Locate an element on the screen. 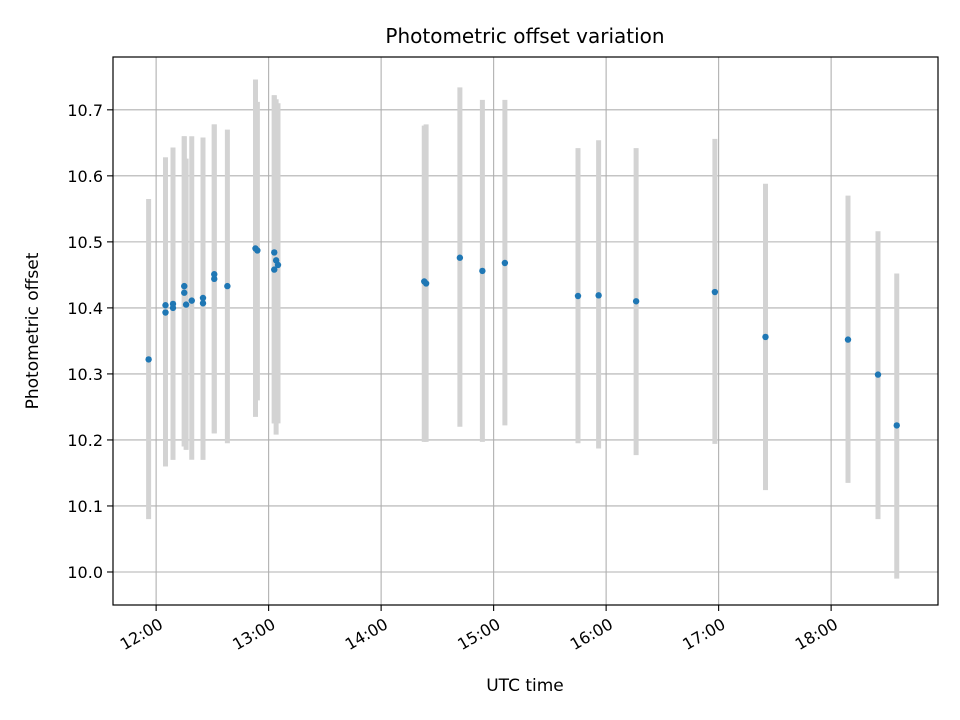 Image resolution: width=960 pixels, height=720 pixels. y-tick-label: 10.4 is located at coordinates (85, 308).